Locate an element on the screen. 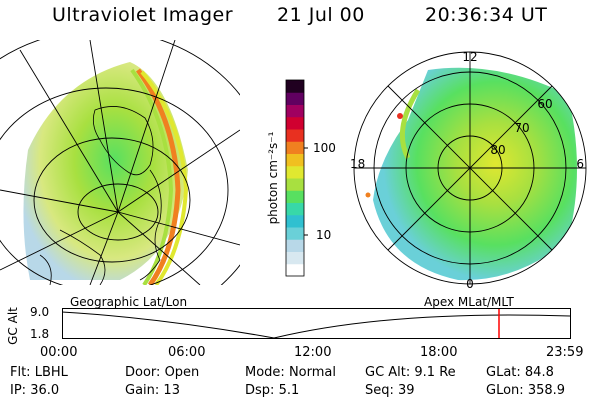 This screenshot has width=600, height=400. info-glon: GLon: 358.9 is located at coordinates (526, 390).